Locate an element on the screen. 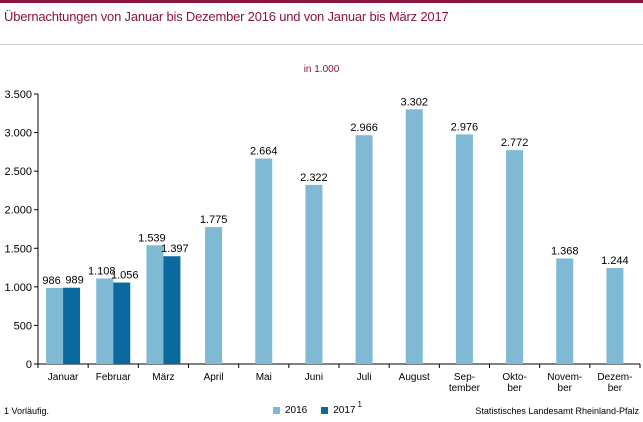  data-label-2016-11: 1.244 is located at coordinates (615, 261).